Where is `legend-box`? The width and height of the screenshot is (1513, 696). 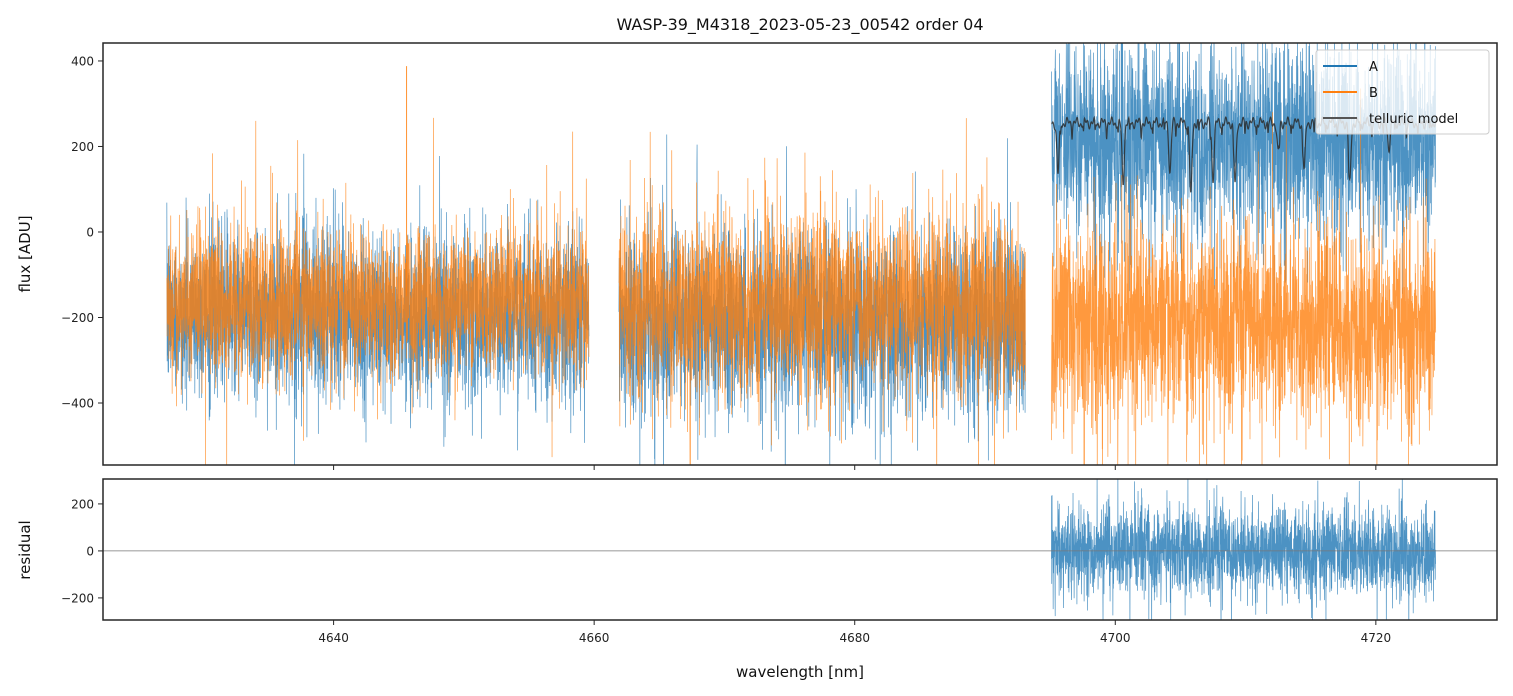
legend-box is located at coordinates (1402, 92).